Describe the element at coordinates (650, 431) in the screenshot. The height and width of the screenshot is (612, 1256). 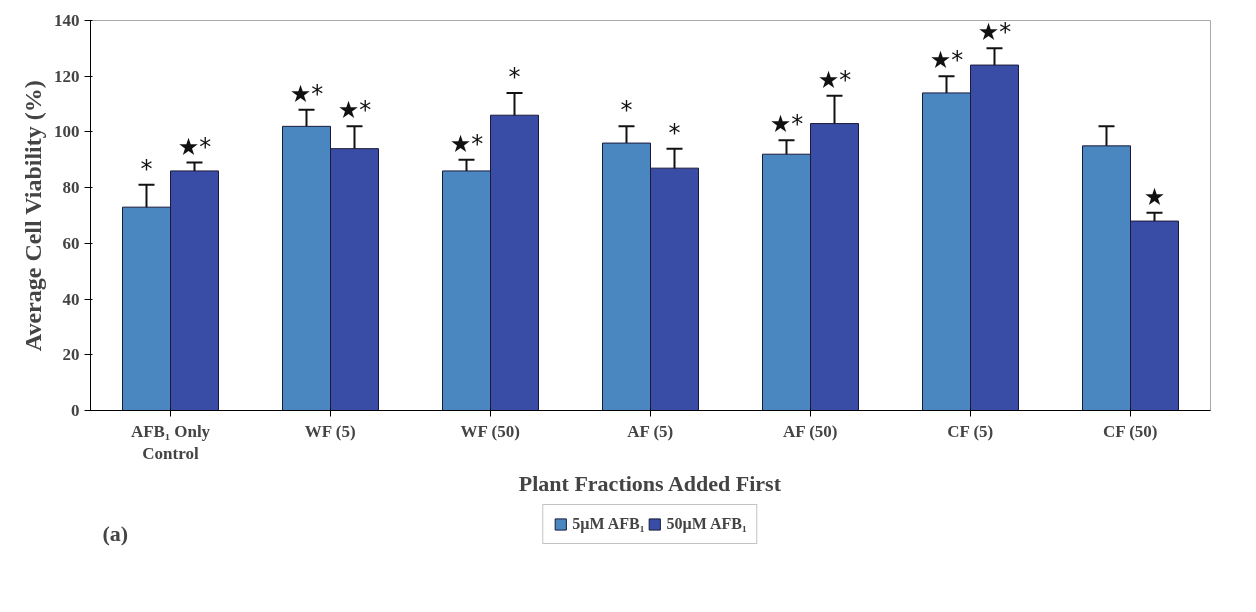
I see `x-tick-label: AF (5)` at that location.